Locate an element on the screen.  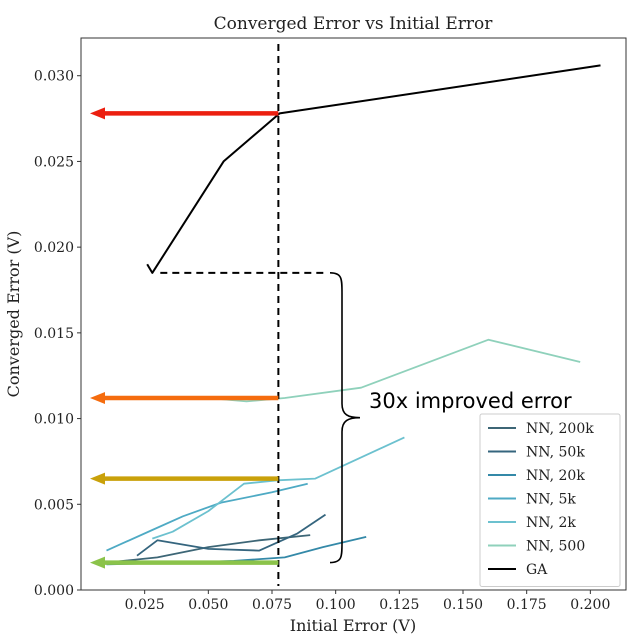
x-tick-label: 0.200 is located at coordinates (590, 605).